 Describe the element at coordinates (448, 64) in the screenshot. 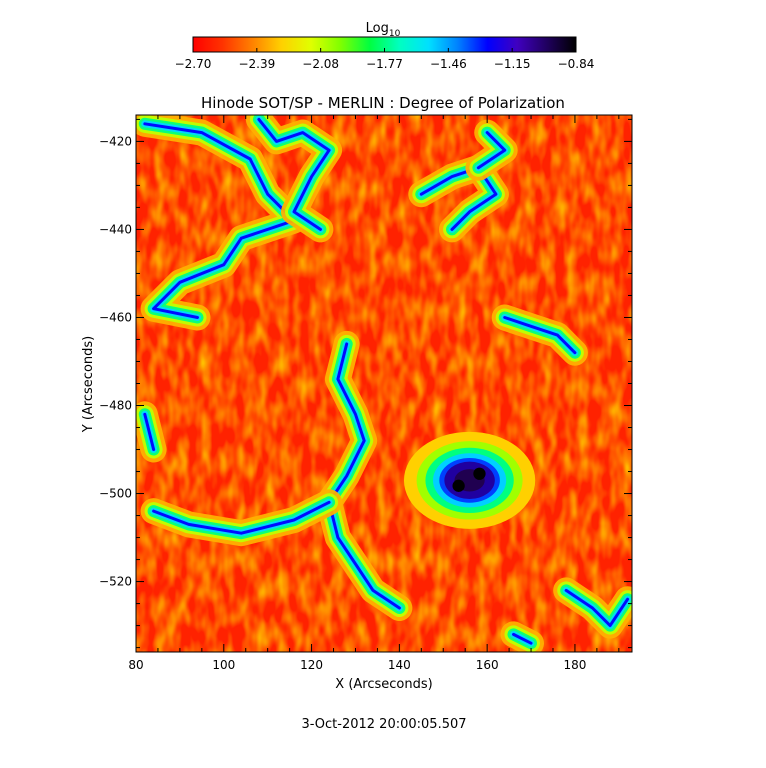

I see `colorbar-tick-label: −1.46` at that location.